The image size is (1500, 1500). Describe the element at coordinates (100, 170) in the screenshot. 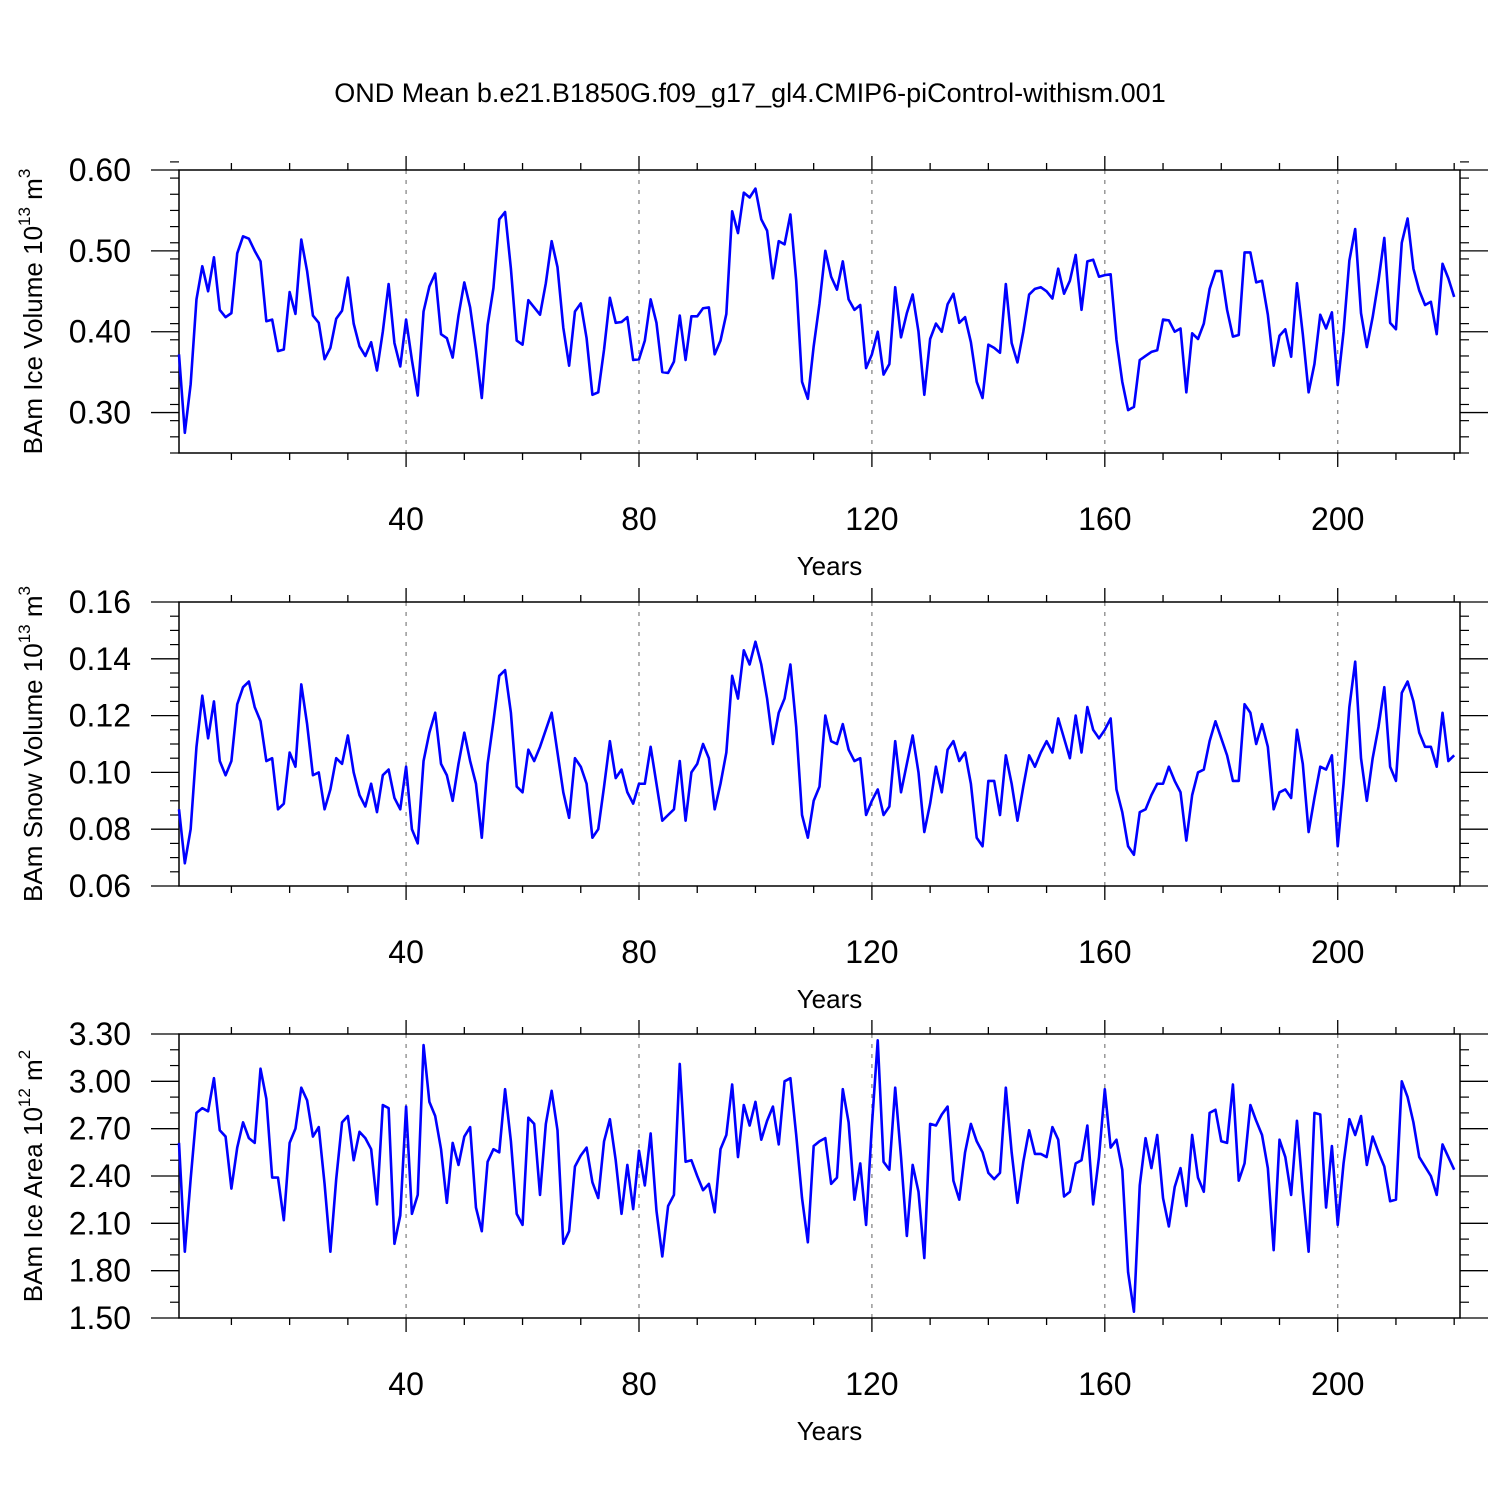

I see `ice-volume-ytick-label: 0.60` at that location.